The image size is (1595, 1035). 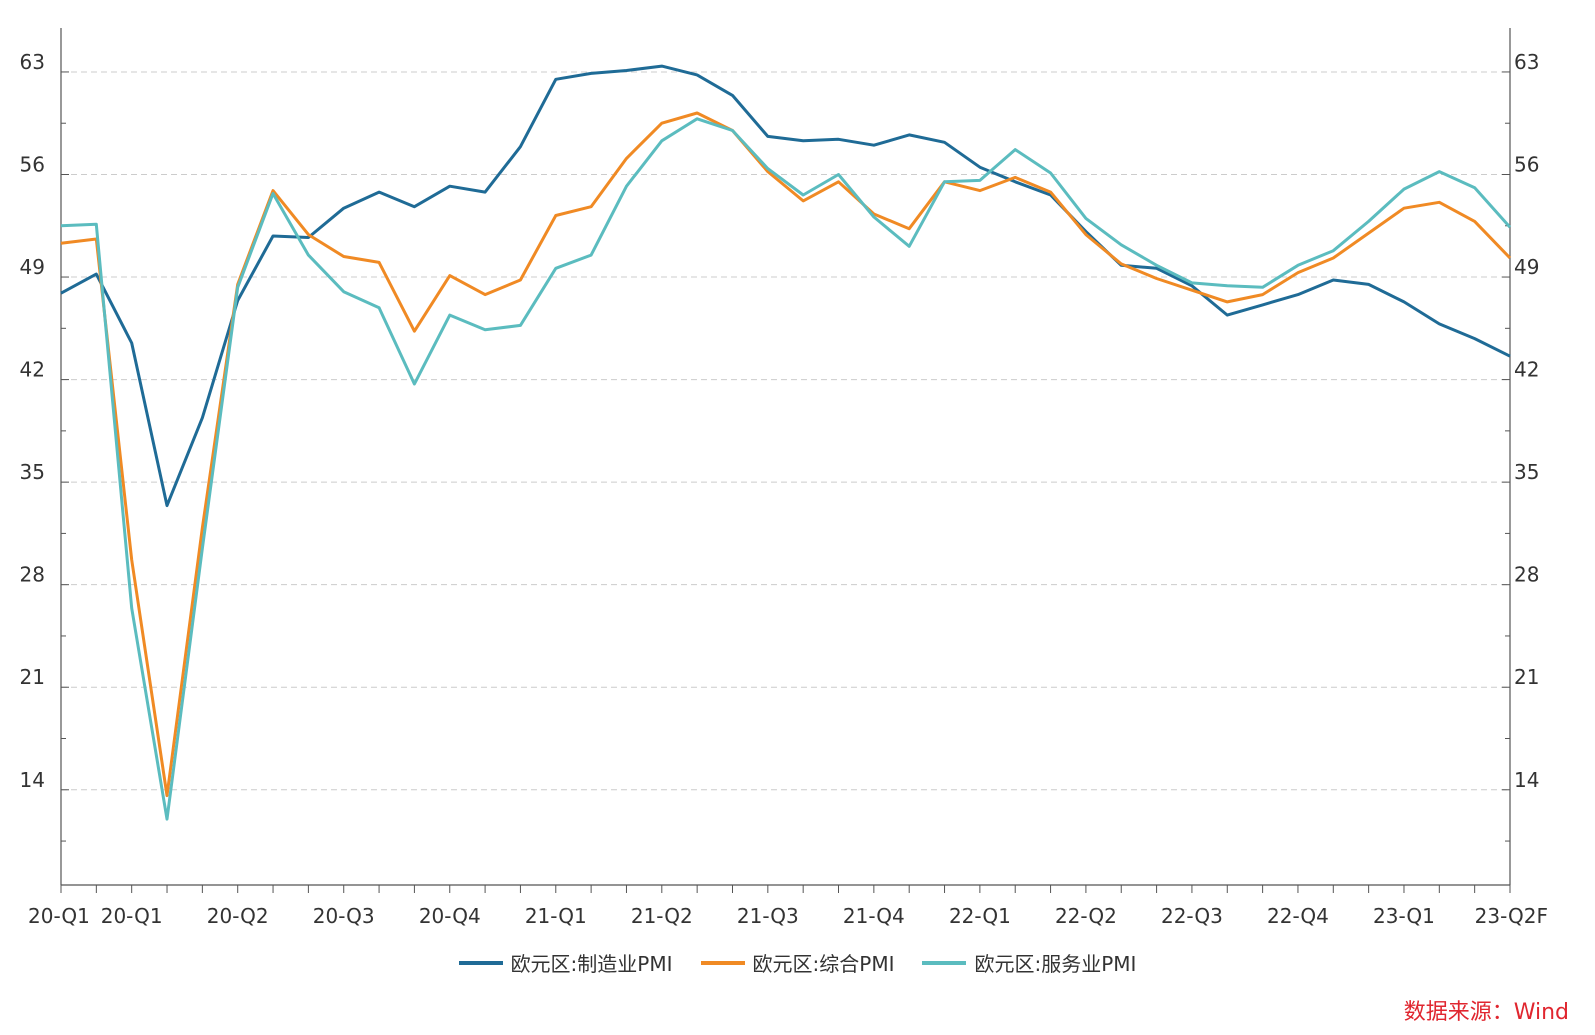 I want to click on y-tick-label-right: 56, so click(x=1526, y=164).